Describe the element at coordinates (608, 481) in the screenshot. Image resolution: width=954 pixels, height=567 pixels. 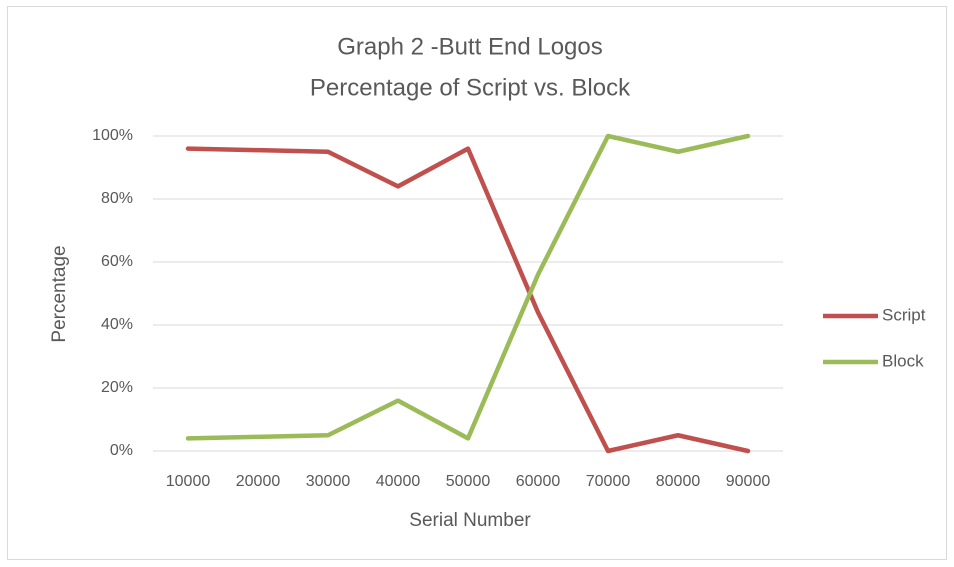
I see `x-tick-label: 70000` at that location.